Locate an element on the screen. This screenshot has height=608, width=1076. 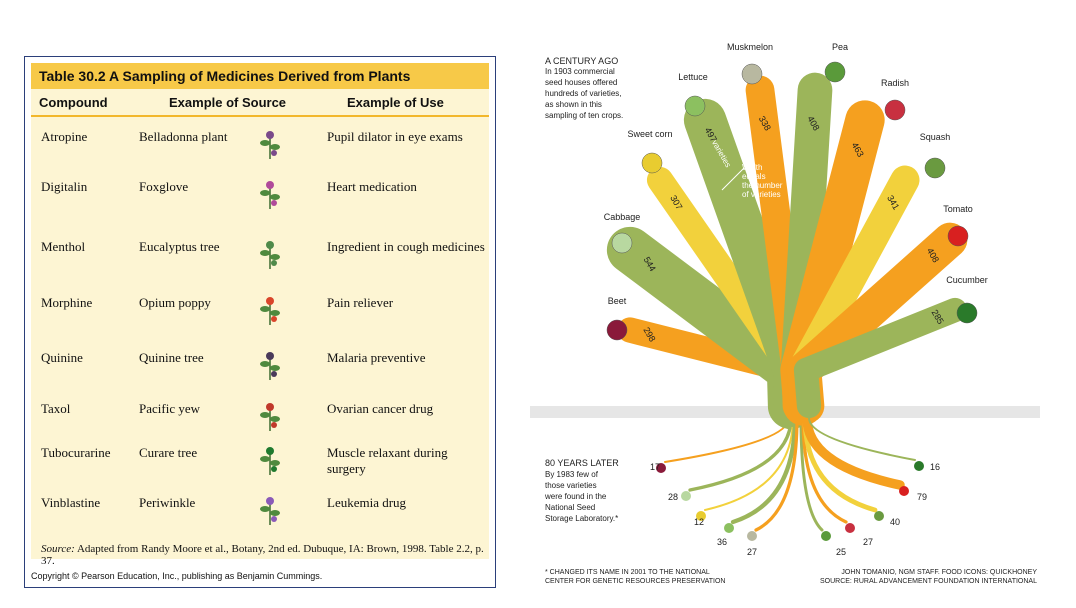
row-use: Malaria preventive is located at coordinates (376, 357).